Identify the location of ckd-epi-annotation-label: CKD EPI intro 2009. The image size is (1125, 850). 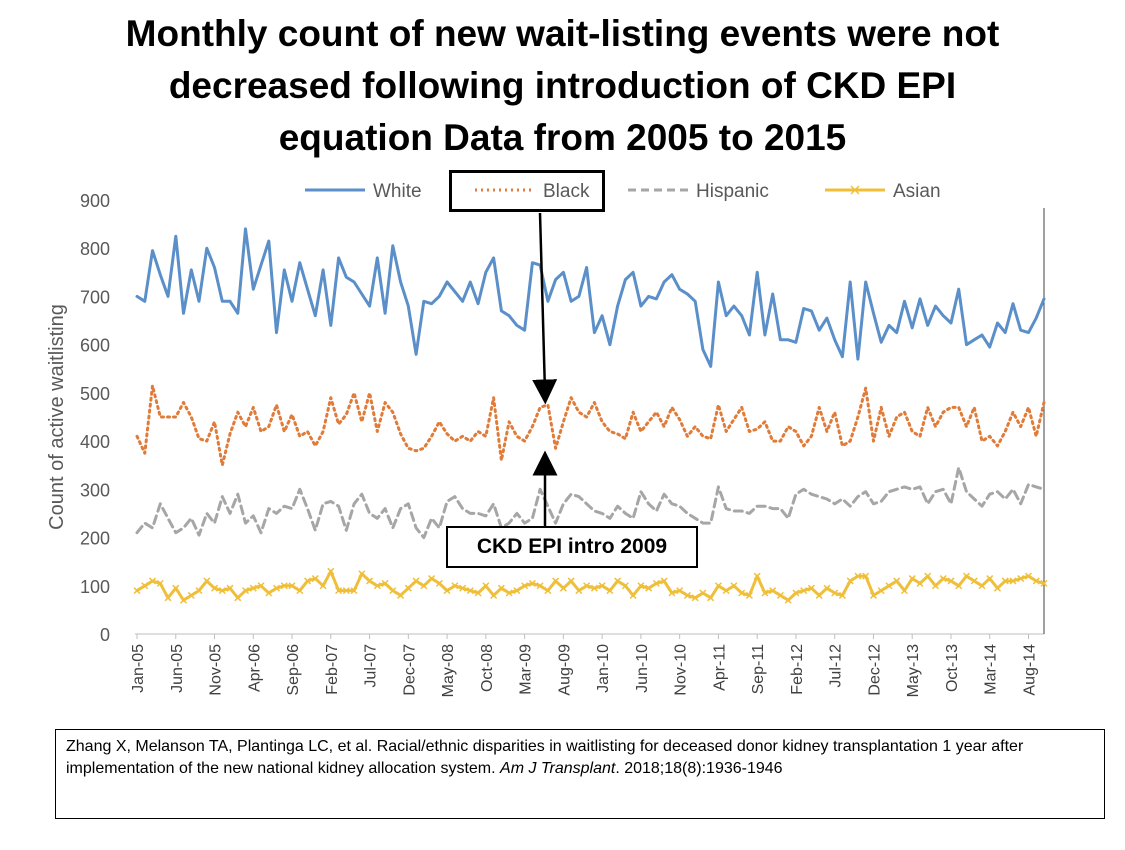
(572, 547).